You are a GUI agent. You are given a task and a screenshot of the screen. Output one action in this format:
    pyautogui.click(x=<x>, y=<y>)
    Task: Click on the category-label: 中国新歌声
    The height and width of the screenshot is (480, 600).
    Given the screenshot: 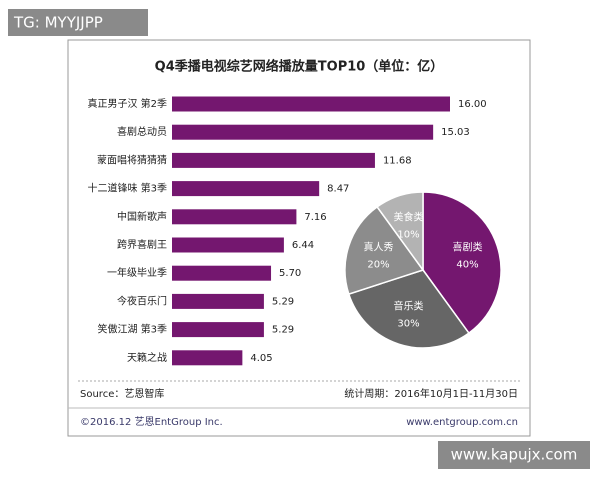 What is the action you would take?
    pyautogui.click(x=142, y=216)
    